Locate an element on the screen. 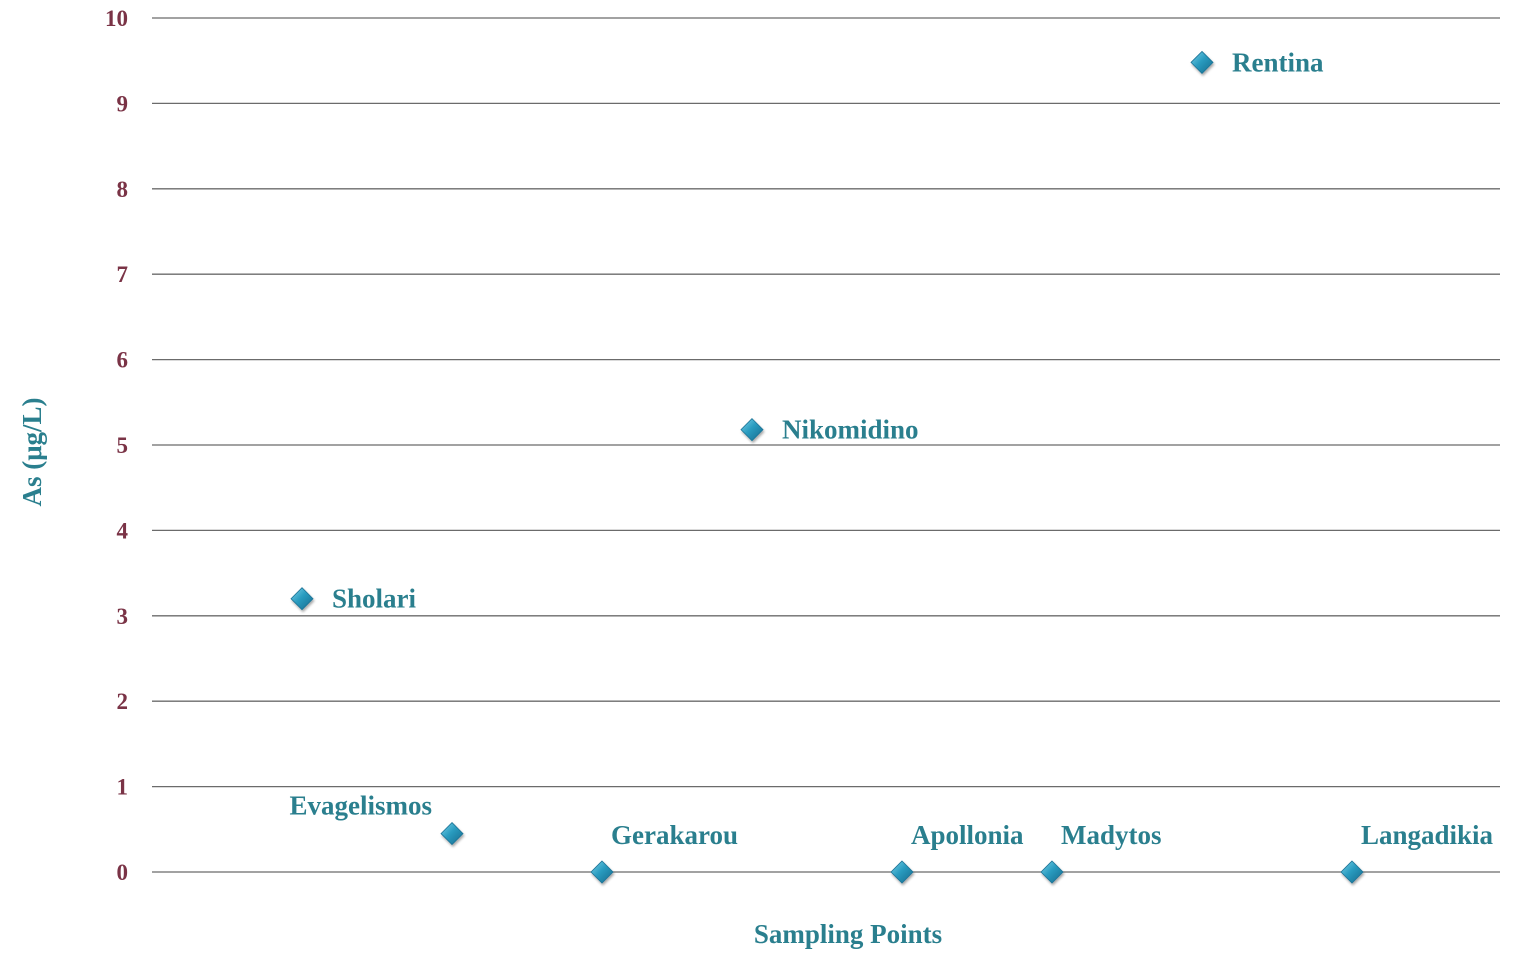  point-label-apollonia: Apollonia is located at coordinates (967, 835).